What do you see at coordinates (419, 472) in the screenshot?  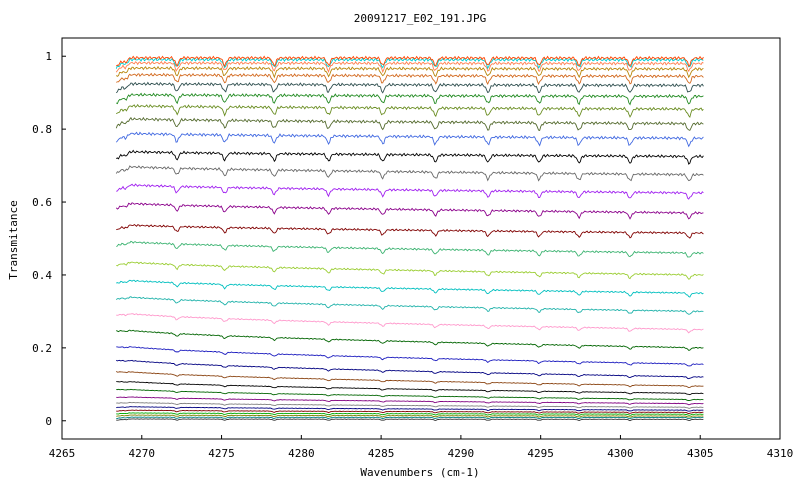 I see `x-axis-label: Wavenumbers (cm-1)` at bounding box center [419, 472].